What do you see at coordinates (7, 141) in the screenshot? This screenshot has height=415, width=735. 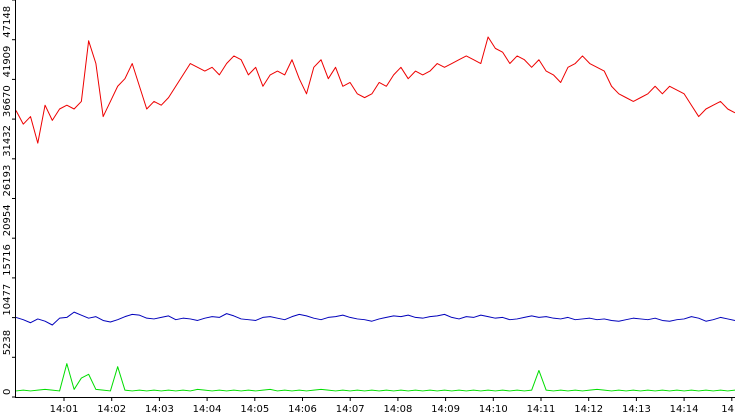 I see `y-tick-label: 31432` at bounding box center [7, 141].